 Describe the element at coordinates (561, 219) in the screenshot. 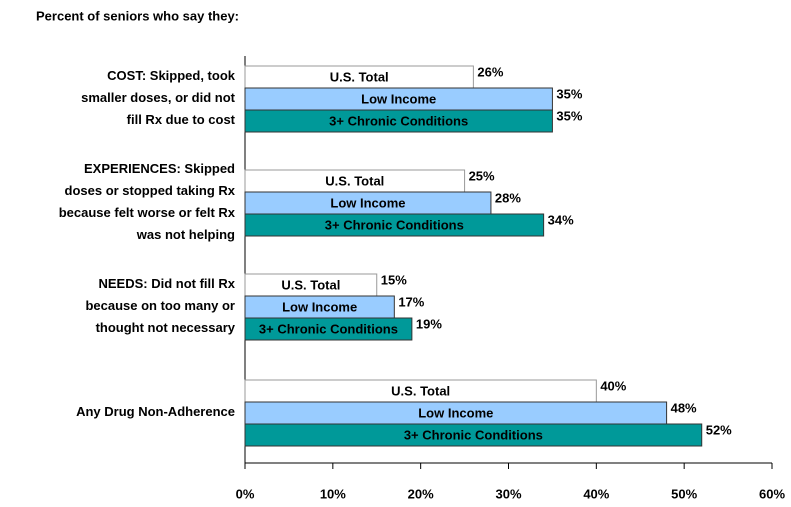

I see `value-label: 34%` at that location.